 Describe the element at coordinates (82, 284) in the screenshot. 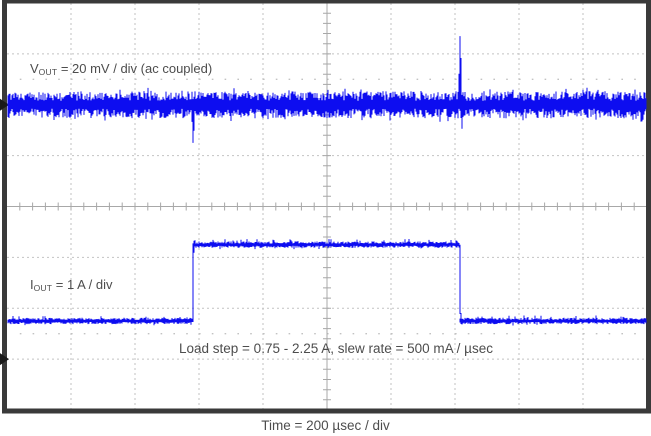

I see `iout-scale-text: = 1 A / div` at that location.